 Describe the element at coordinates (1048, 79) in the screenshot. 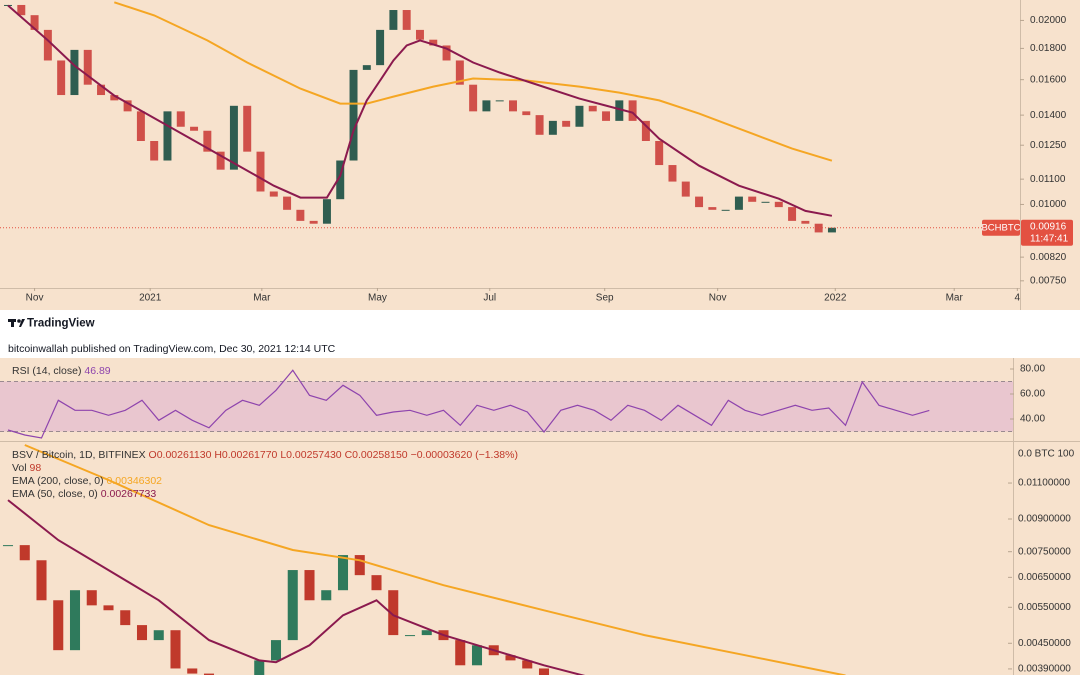

I see `y-tick-label: 0.01600` at that location.